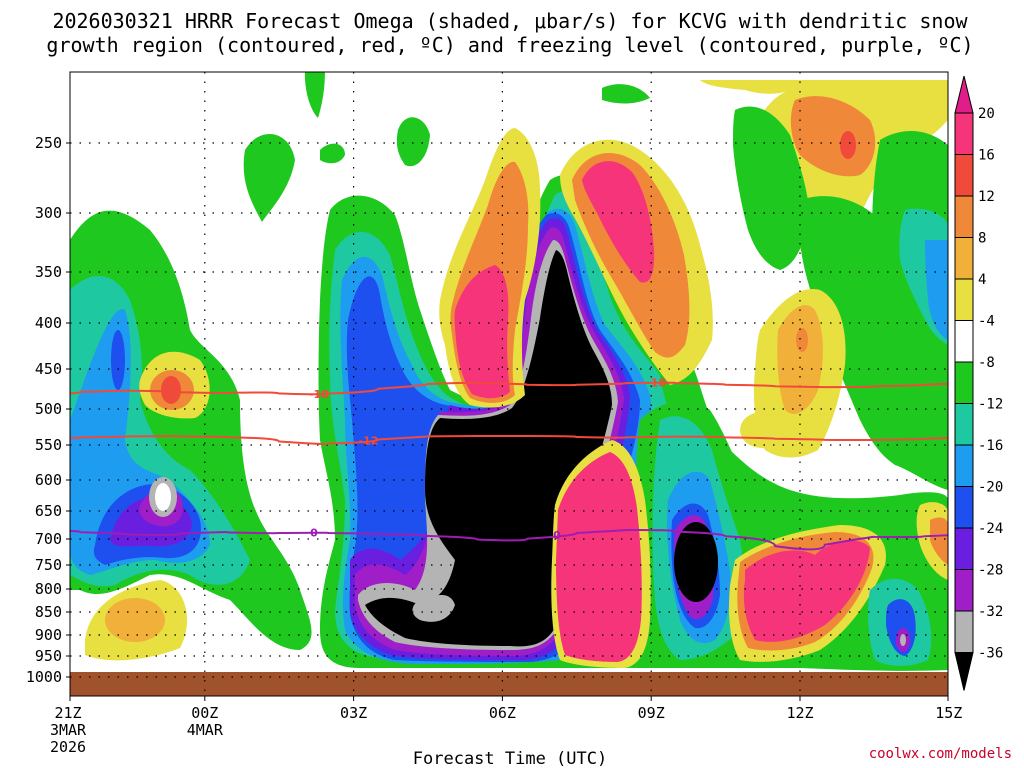 The width and height of the screenshot is (1024, 768). What do you see at coordinates (205, 730) in the screenshot?
I see `x-tick-date: 4MAR` at bounding box center [205, 730].